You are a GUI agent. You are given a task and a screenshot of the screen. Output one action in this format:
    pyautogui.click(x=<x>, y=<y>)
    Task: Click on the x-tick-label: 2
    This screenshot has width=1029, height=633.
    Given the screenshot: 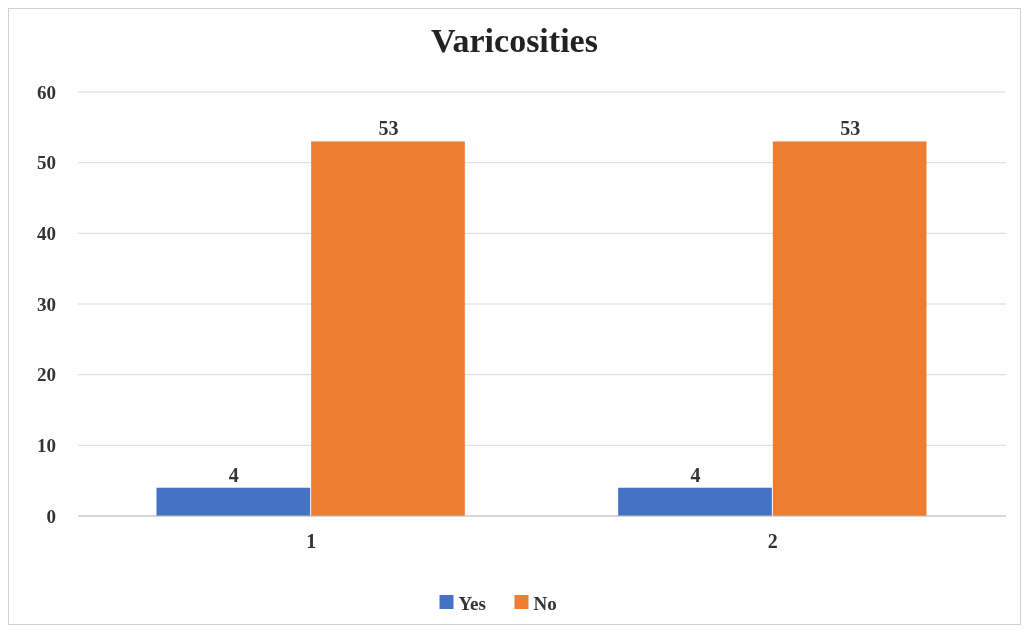 What is the action you would take?
    pyautogui.click(x=772, y=541)
    